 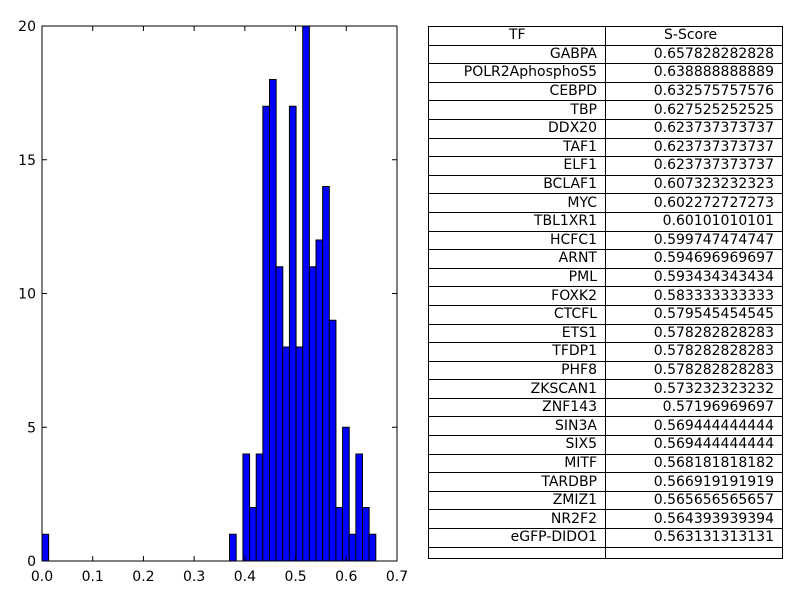 I want to click on table-row: POLR2AphosphoS5 0.638888888889, so click(x=605, y=73).